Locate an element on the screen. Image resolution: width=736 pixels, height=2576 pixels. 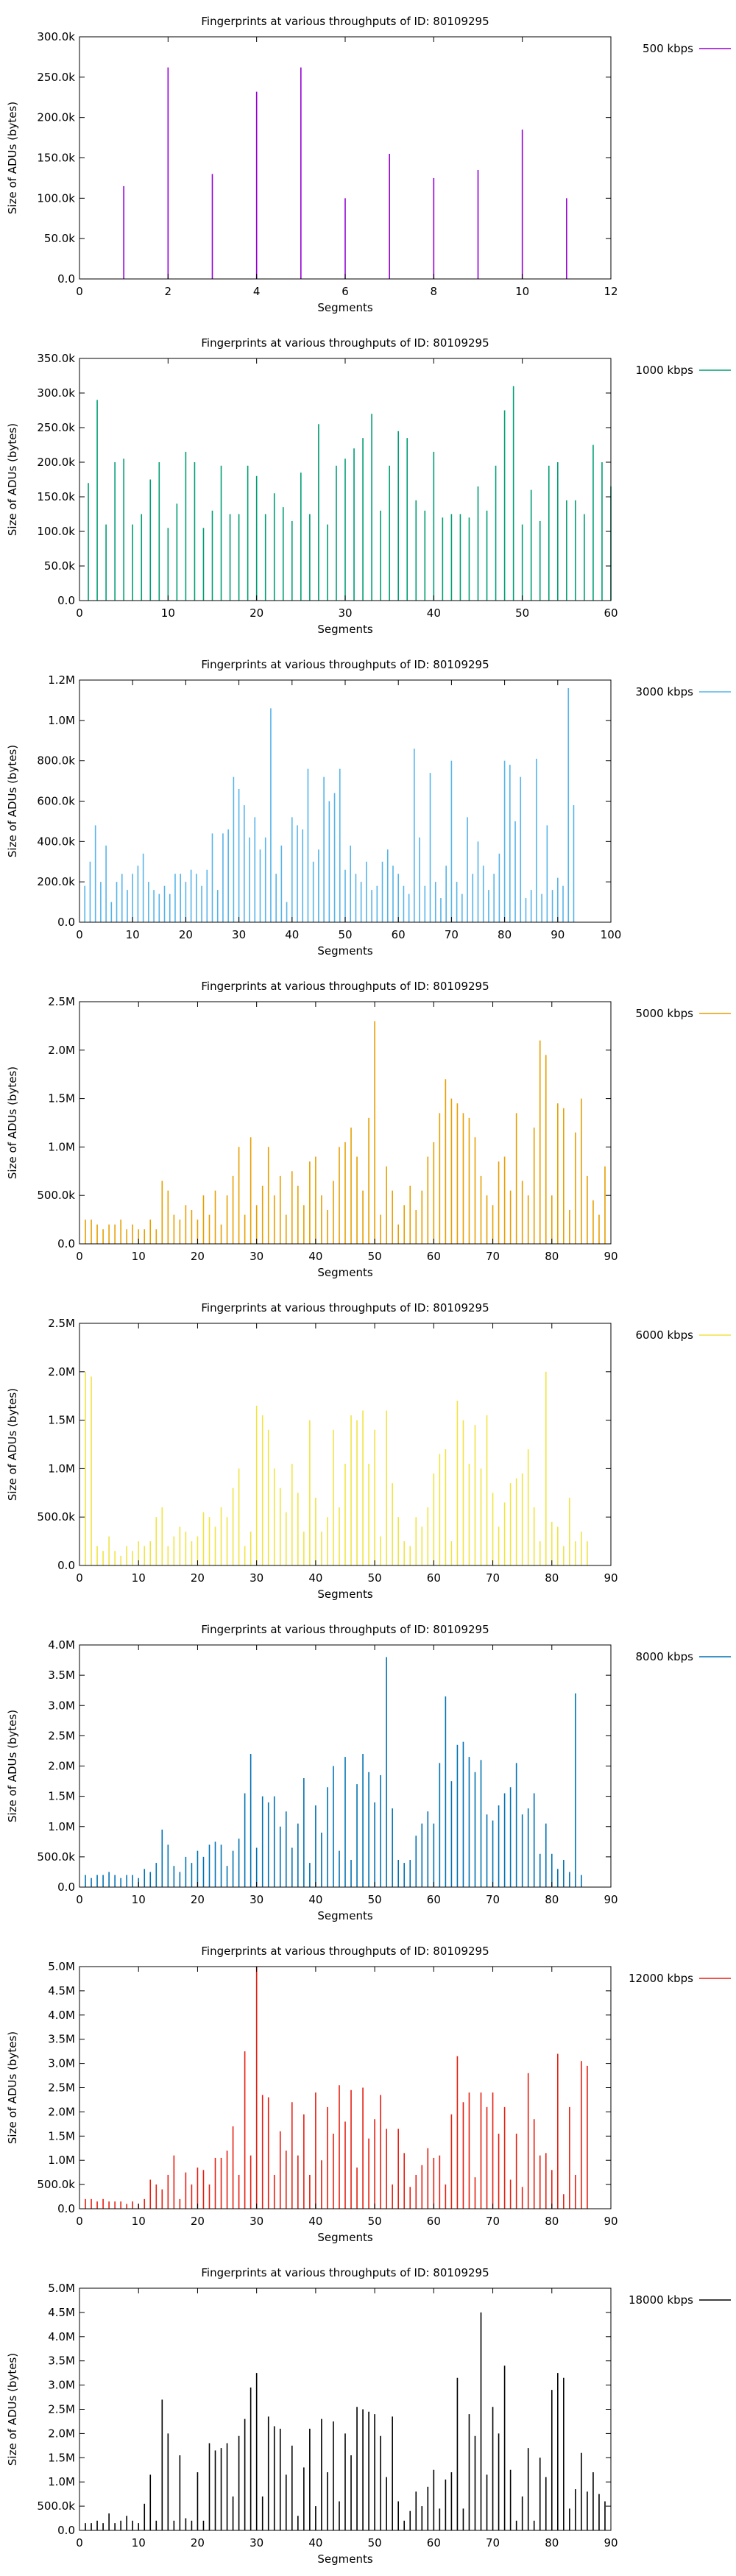
x-tick-label: 0 is located at coordinates (79, 1578).